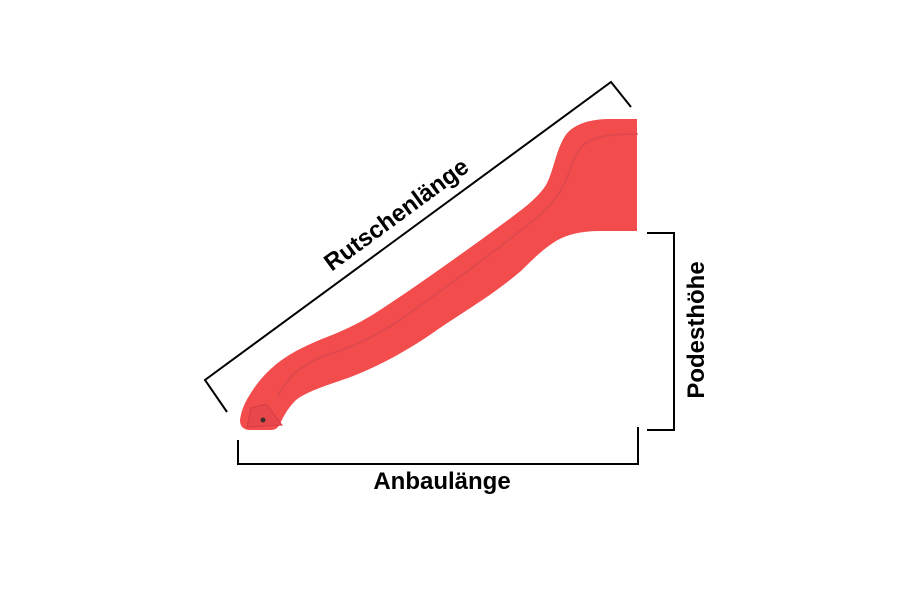 This screenshot has height=600, width=900. What do you see at coordinates (441, 481) in the screenshot?
I see `attachment-length-label: Anbaulänge` at bounding box center [441, 481].